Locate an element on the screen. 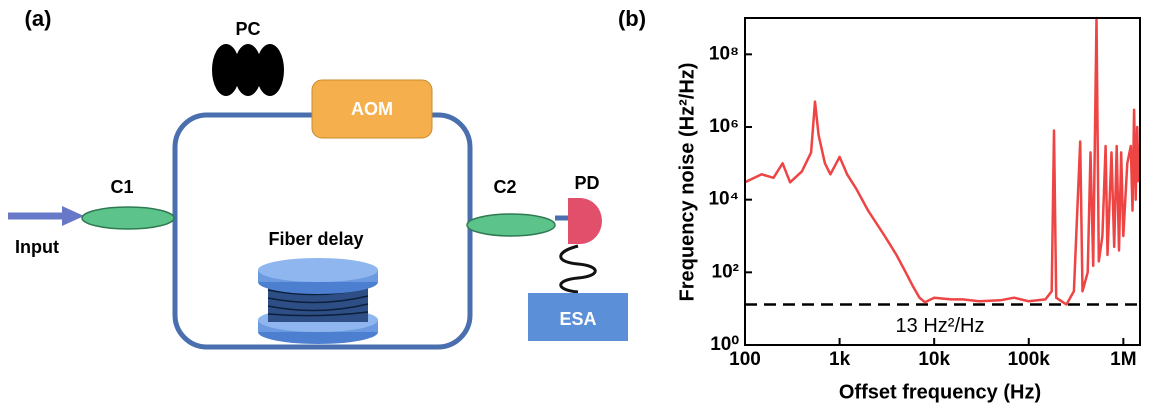 The image size is (1150, 419). panel-label: (b) is located at coordinates (632, 18).